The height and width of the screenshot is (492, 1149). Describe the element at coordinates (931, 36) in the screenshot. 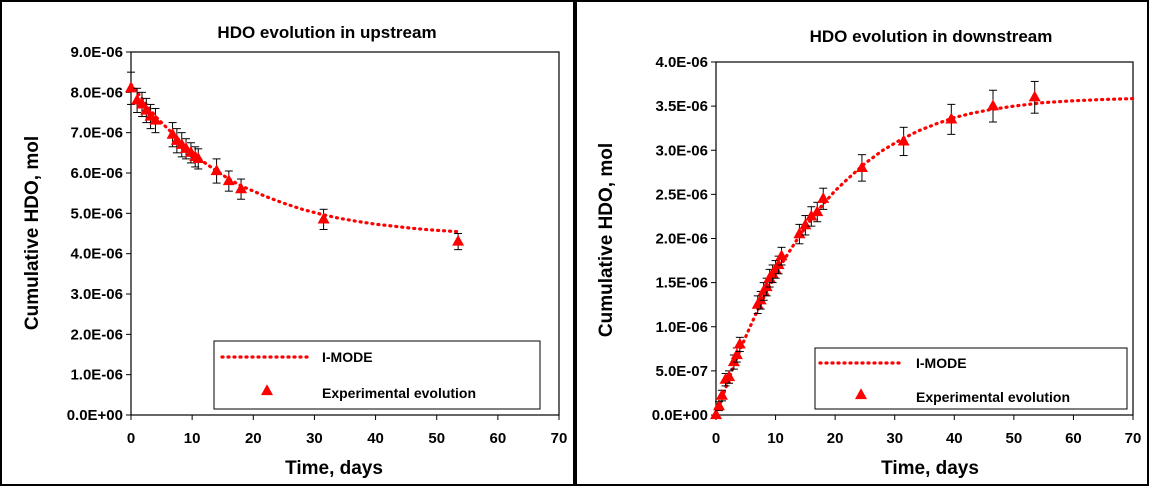

I see `chart-title: HDO evolution in downstream` at that location.